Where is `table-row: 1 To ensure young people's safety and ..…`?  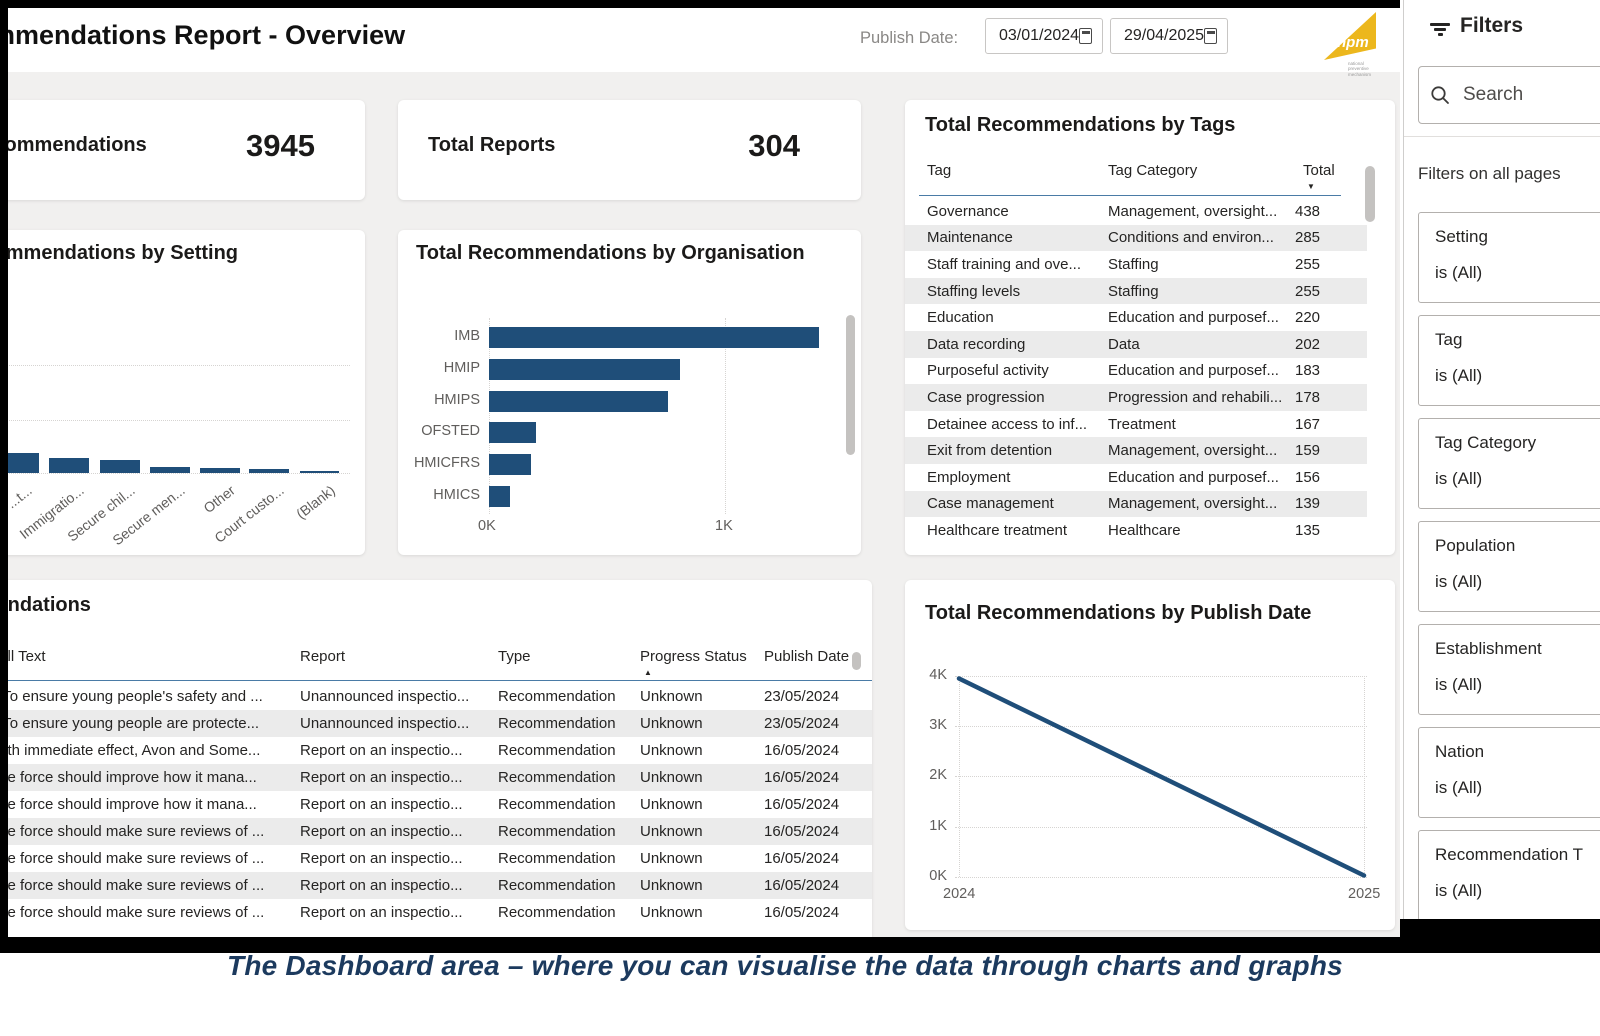 table-row: 1 To ensure young people's safety and ..… is located at coordinates (440, 696).